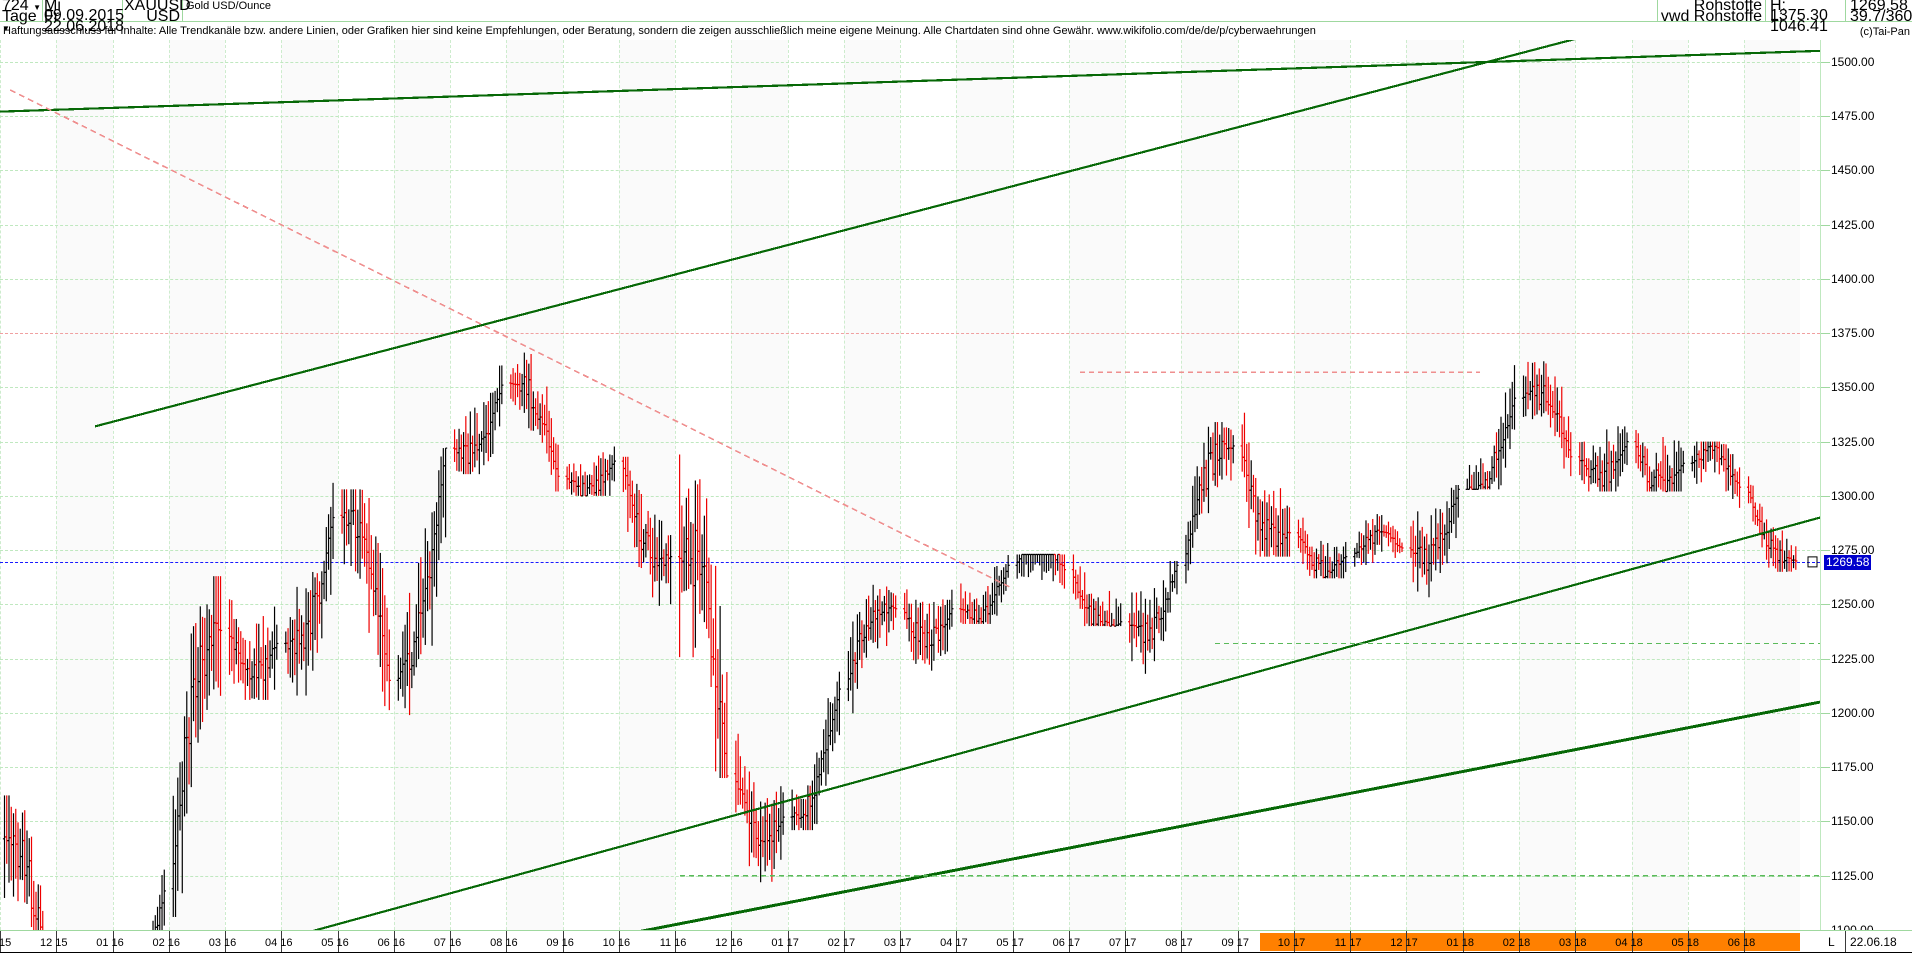 The height and width of the screenshot is (953, 1912). I want to click on date-axis-separator, so click(1845, 941).